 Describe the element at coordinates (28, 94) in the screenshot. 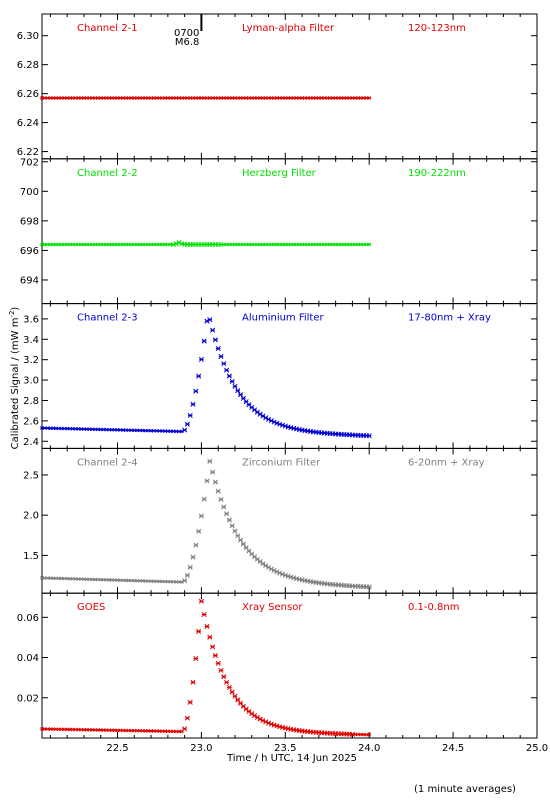

I see `y-tick-label: 6.26` at that location.